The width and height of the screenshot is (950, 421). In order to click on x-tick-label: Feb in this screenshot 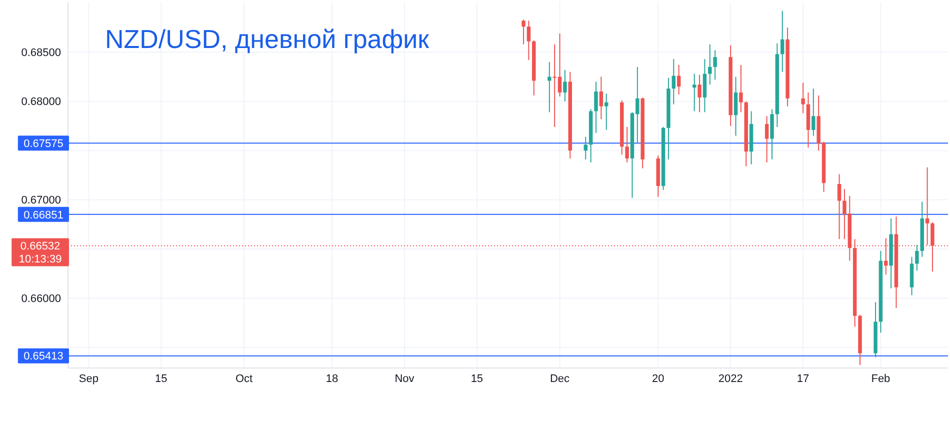, I will do `click(880, 379)`.